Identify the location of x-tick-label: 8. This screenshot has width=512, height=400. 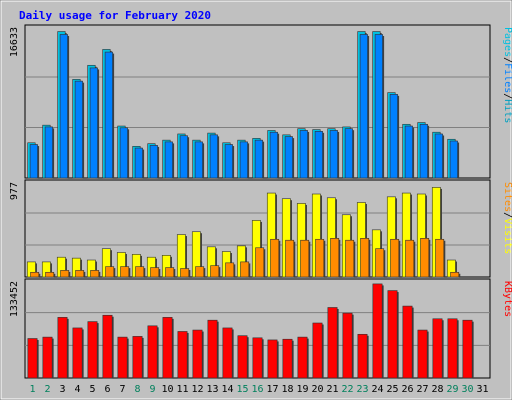
(137, 389).